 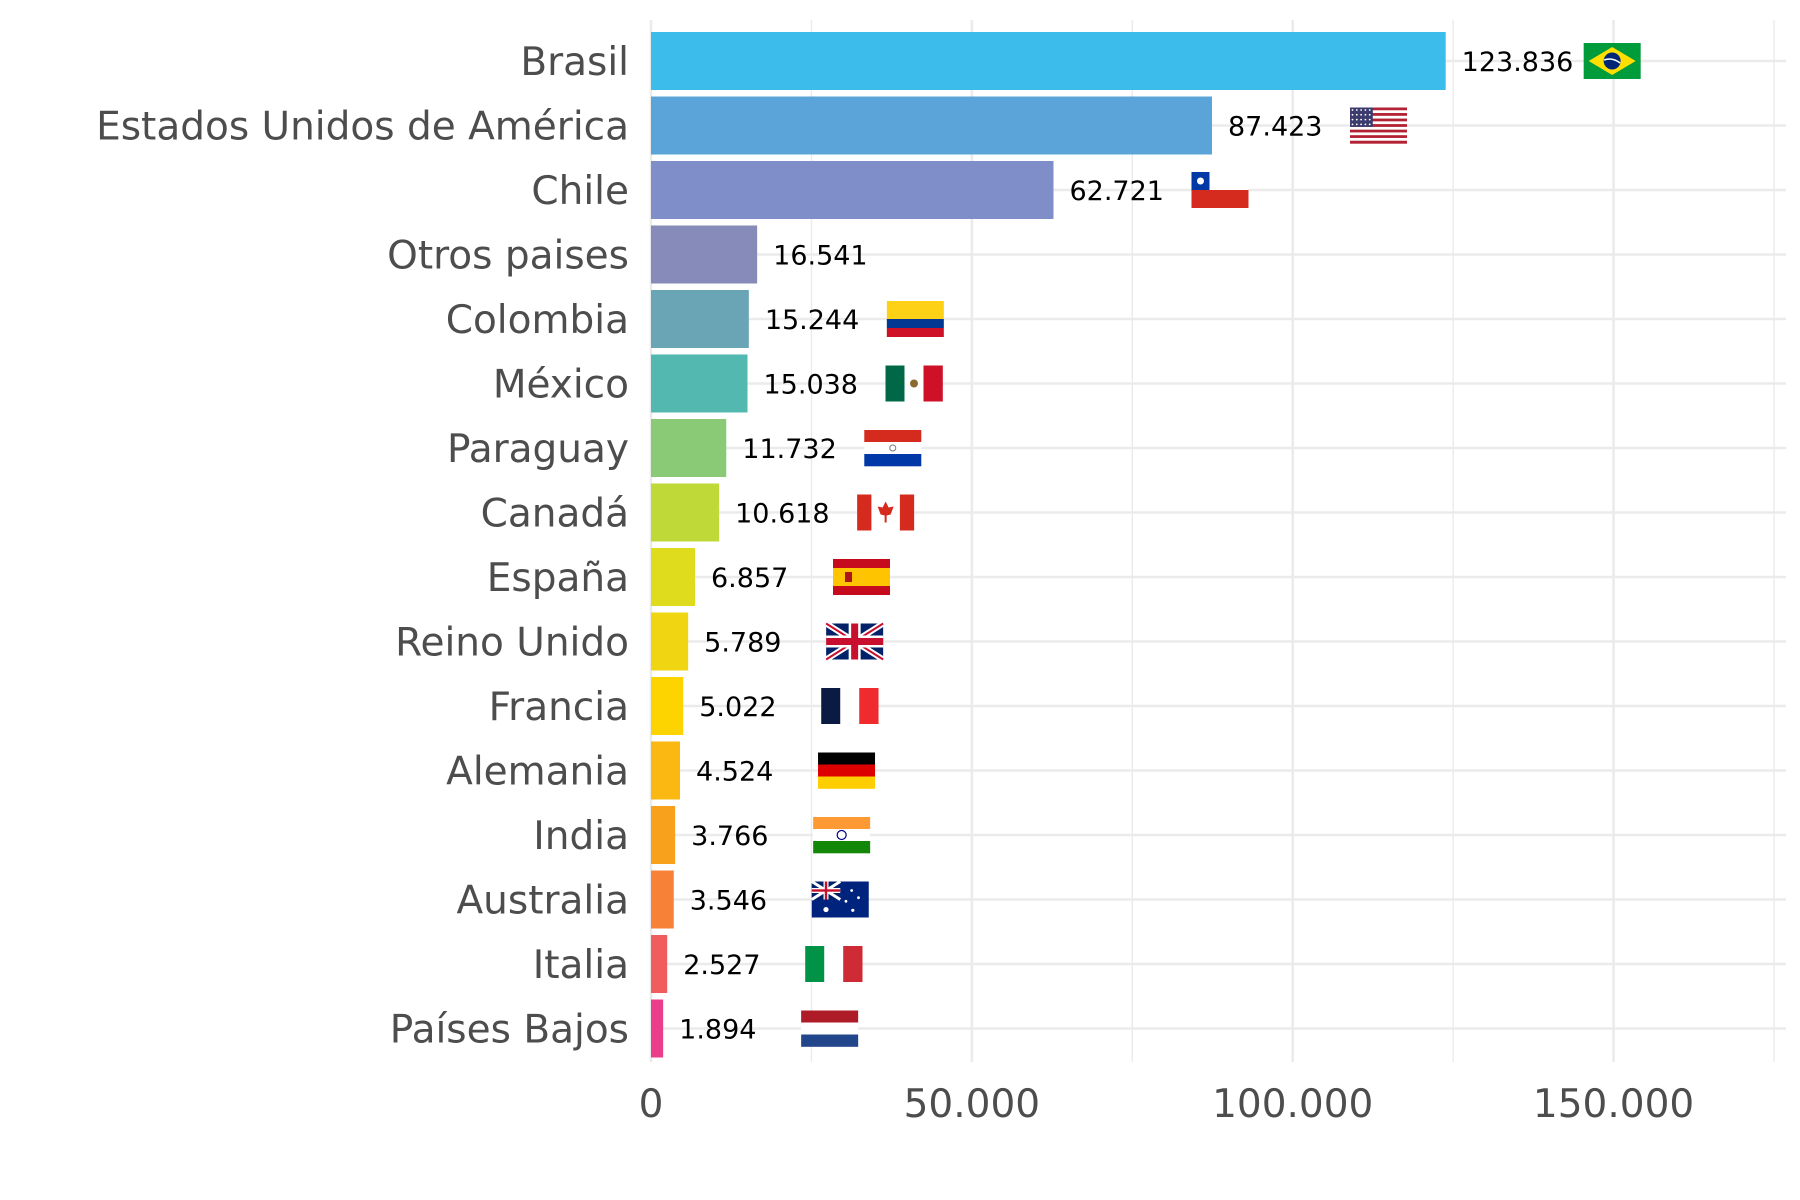 What do you see at coordinates (893, 448) in the screenshot?
I see `paraguay-flag-icon` at bounding box center [893, 448].